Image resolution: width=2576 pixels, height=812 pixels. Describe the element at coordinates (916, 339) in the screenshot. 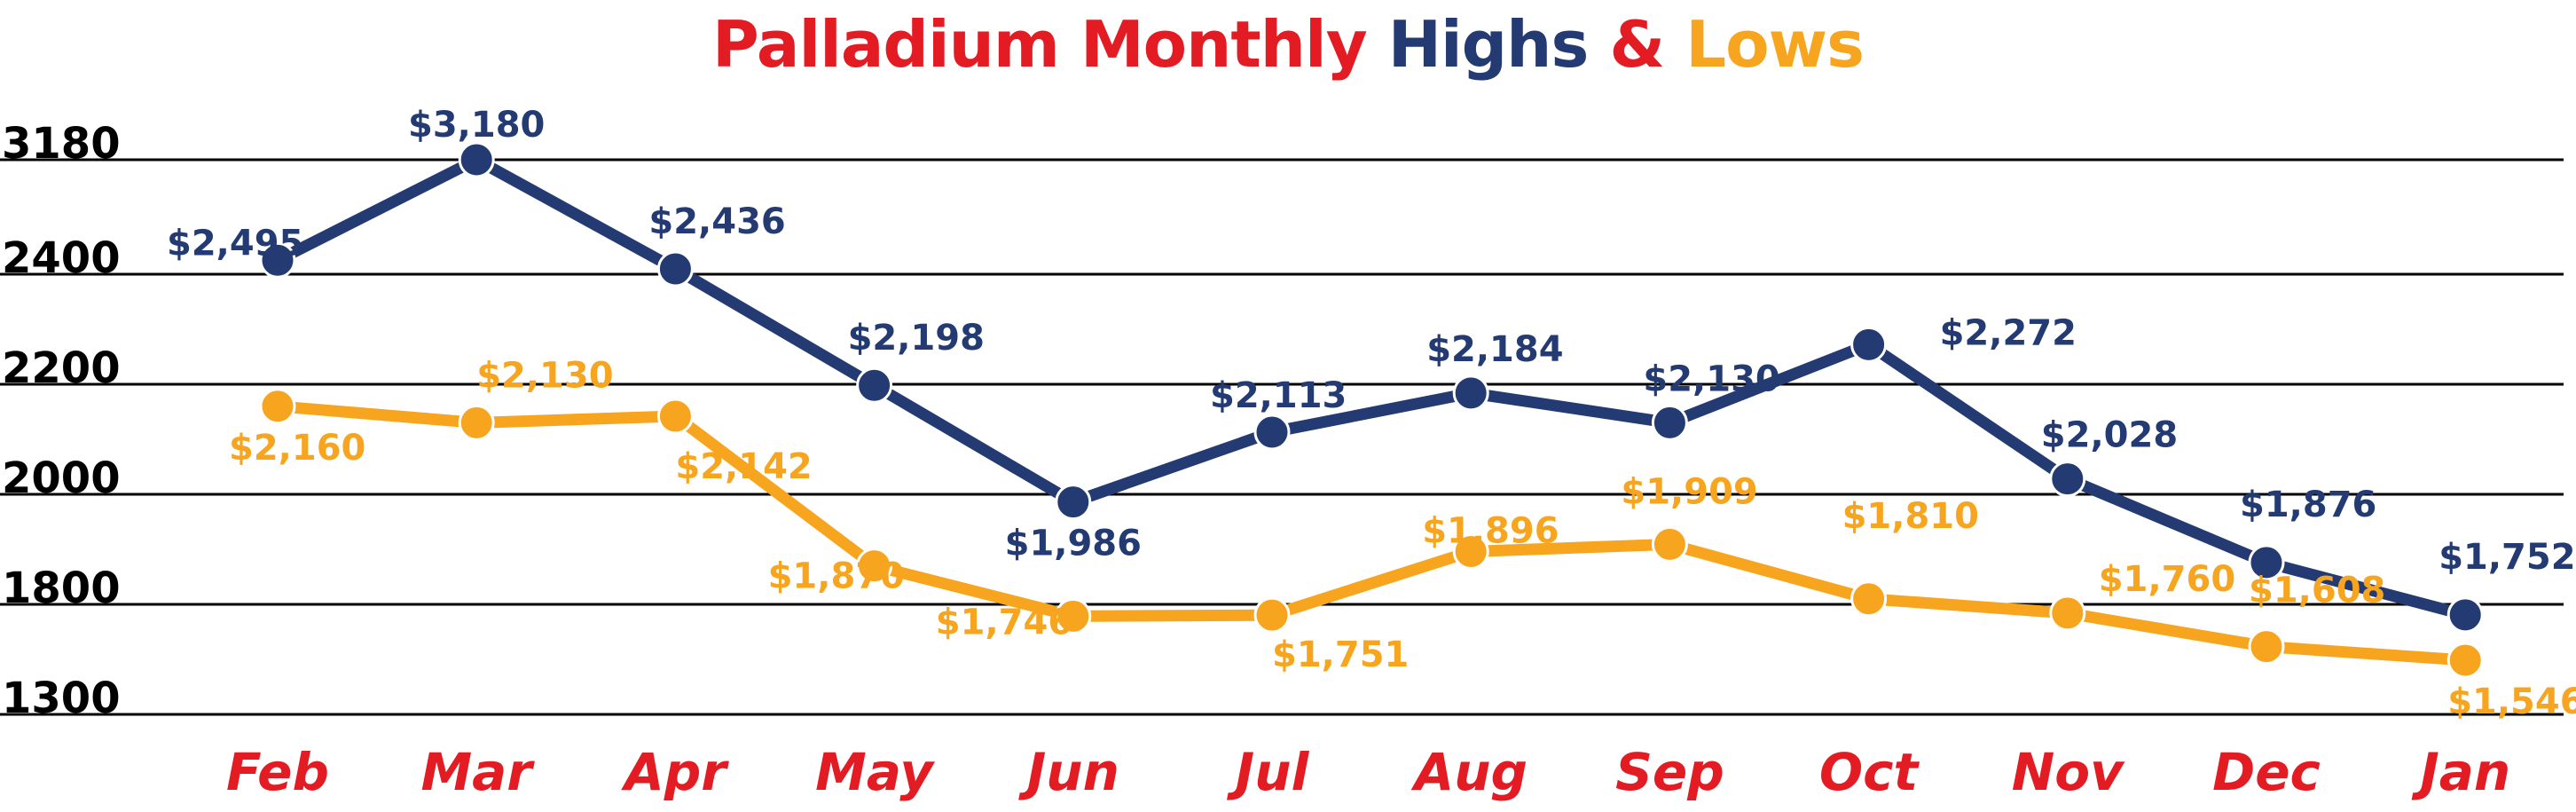

I see `data-label-highs: $2,198` at that location.